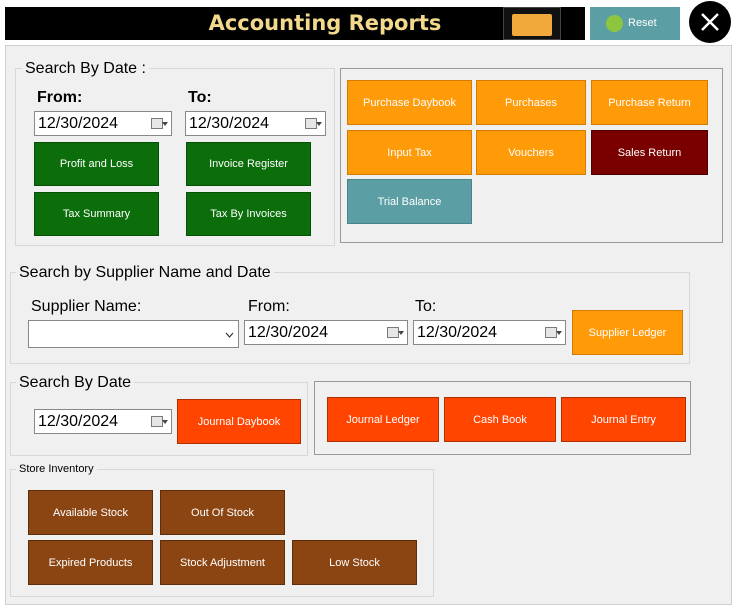 The image size is (737, 611). Describe the element at coordinates (649, 152) in the screenshot. I see `sales-return-button: Sales Return` at that location.